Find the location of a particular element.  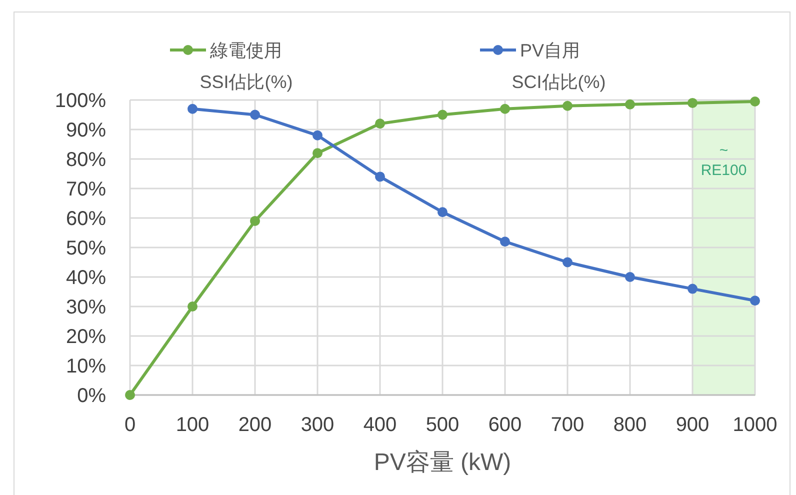

y-tick-label: 30% is located at coordinates (86, 307).